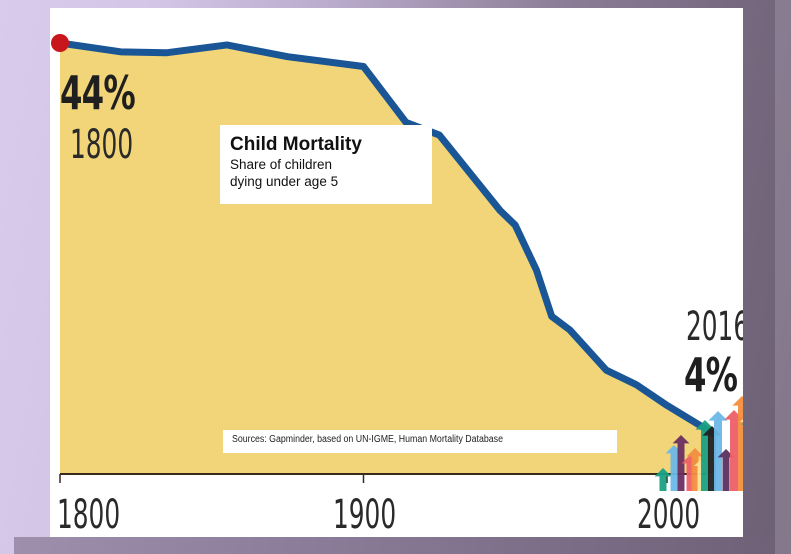  What do you see at coordinates (89, 514) in the screenshot?
I see `x-tick-label-1800: 1800` at bounding box center [89, 514].